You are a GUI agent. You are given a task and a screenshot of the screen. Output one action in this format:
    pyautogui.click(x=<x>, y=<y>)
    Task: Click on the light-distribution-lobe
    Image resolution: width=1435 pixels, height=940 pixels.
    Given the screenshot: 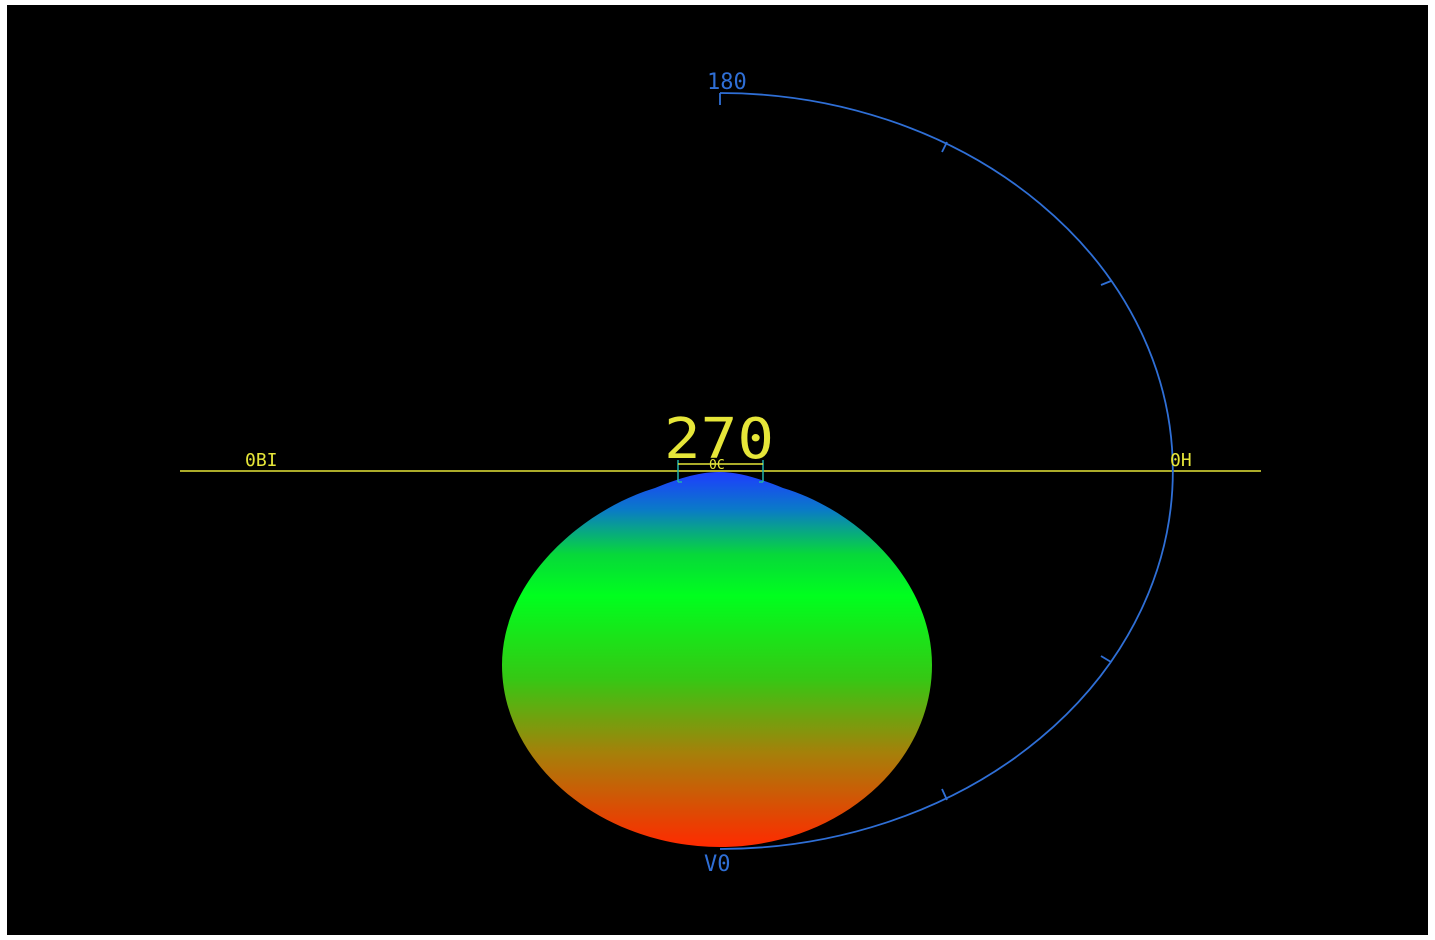 What is the action you would take?
    pyautogui.click(x=717, y=659)
    